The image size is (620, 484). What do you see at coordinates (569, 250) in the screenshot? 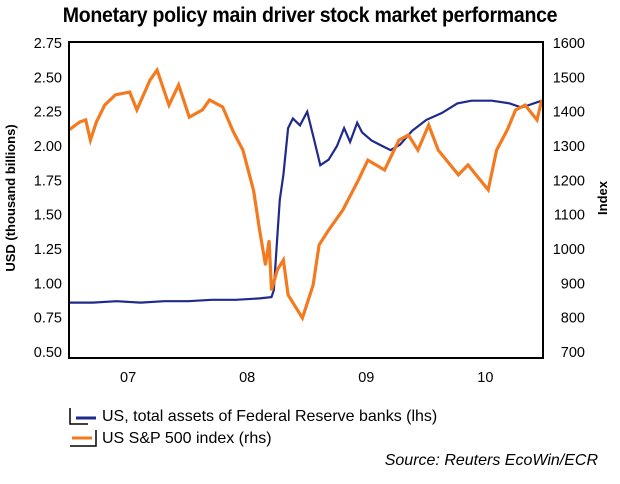
I see `right-tick-label: 1000` at bounding box center [569, 250].